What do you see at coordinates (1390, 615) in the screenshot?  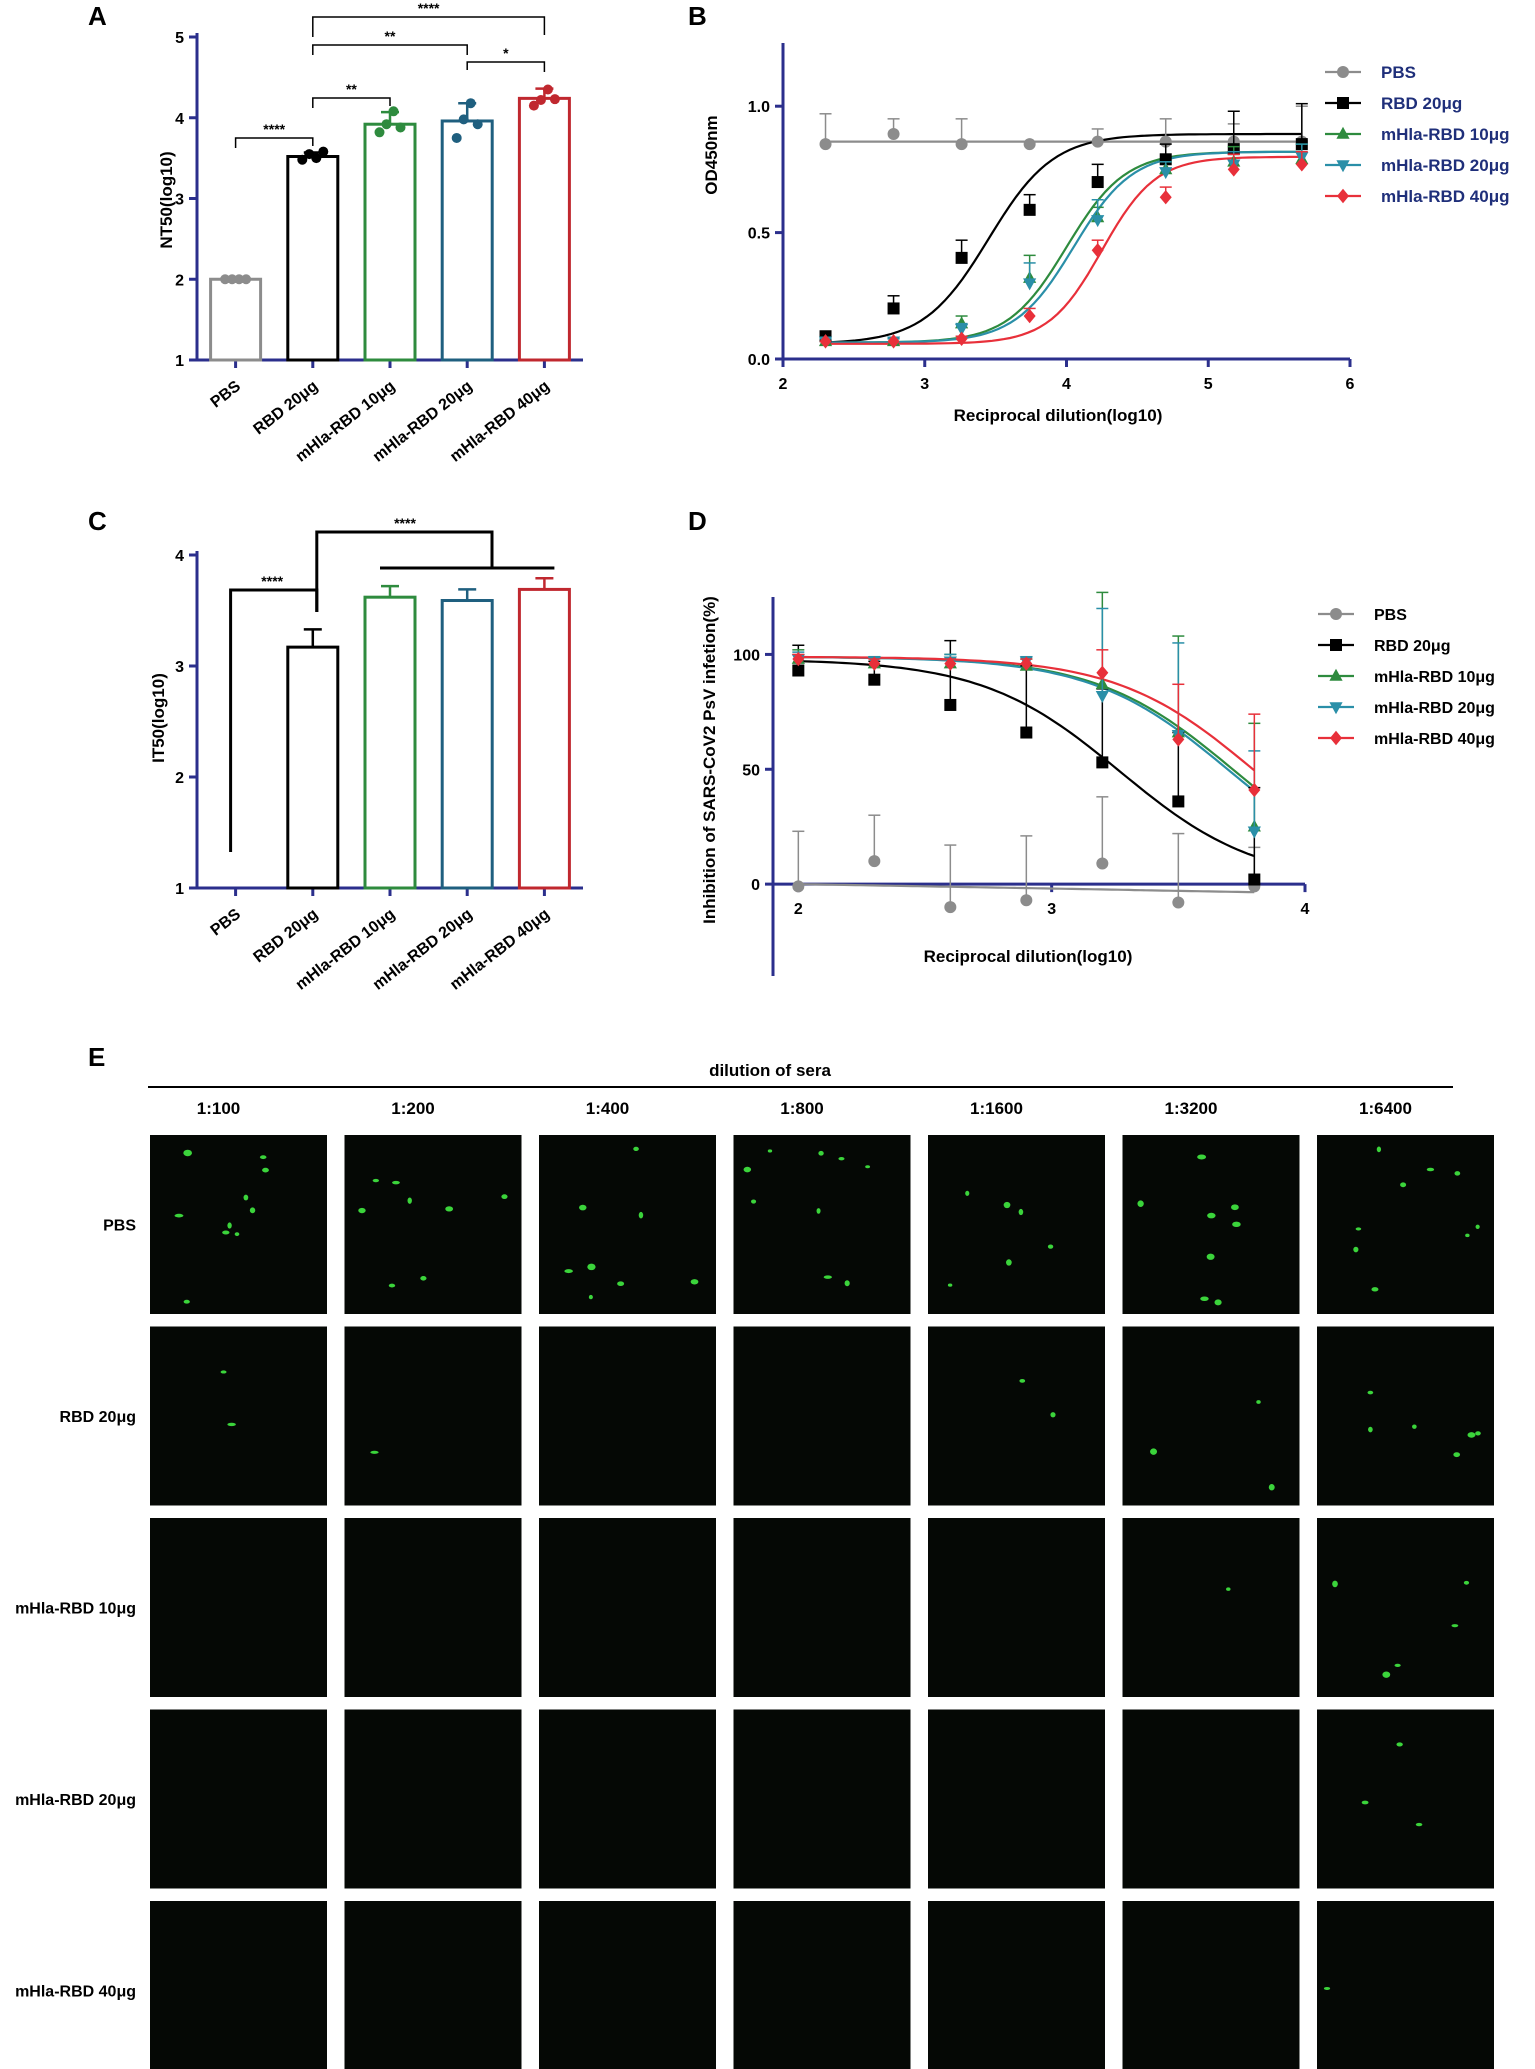 I see `legend-label: PBS` at bounding box center [1390, 615].